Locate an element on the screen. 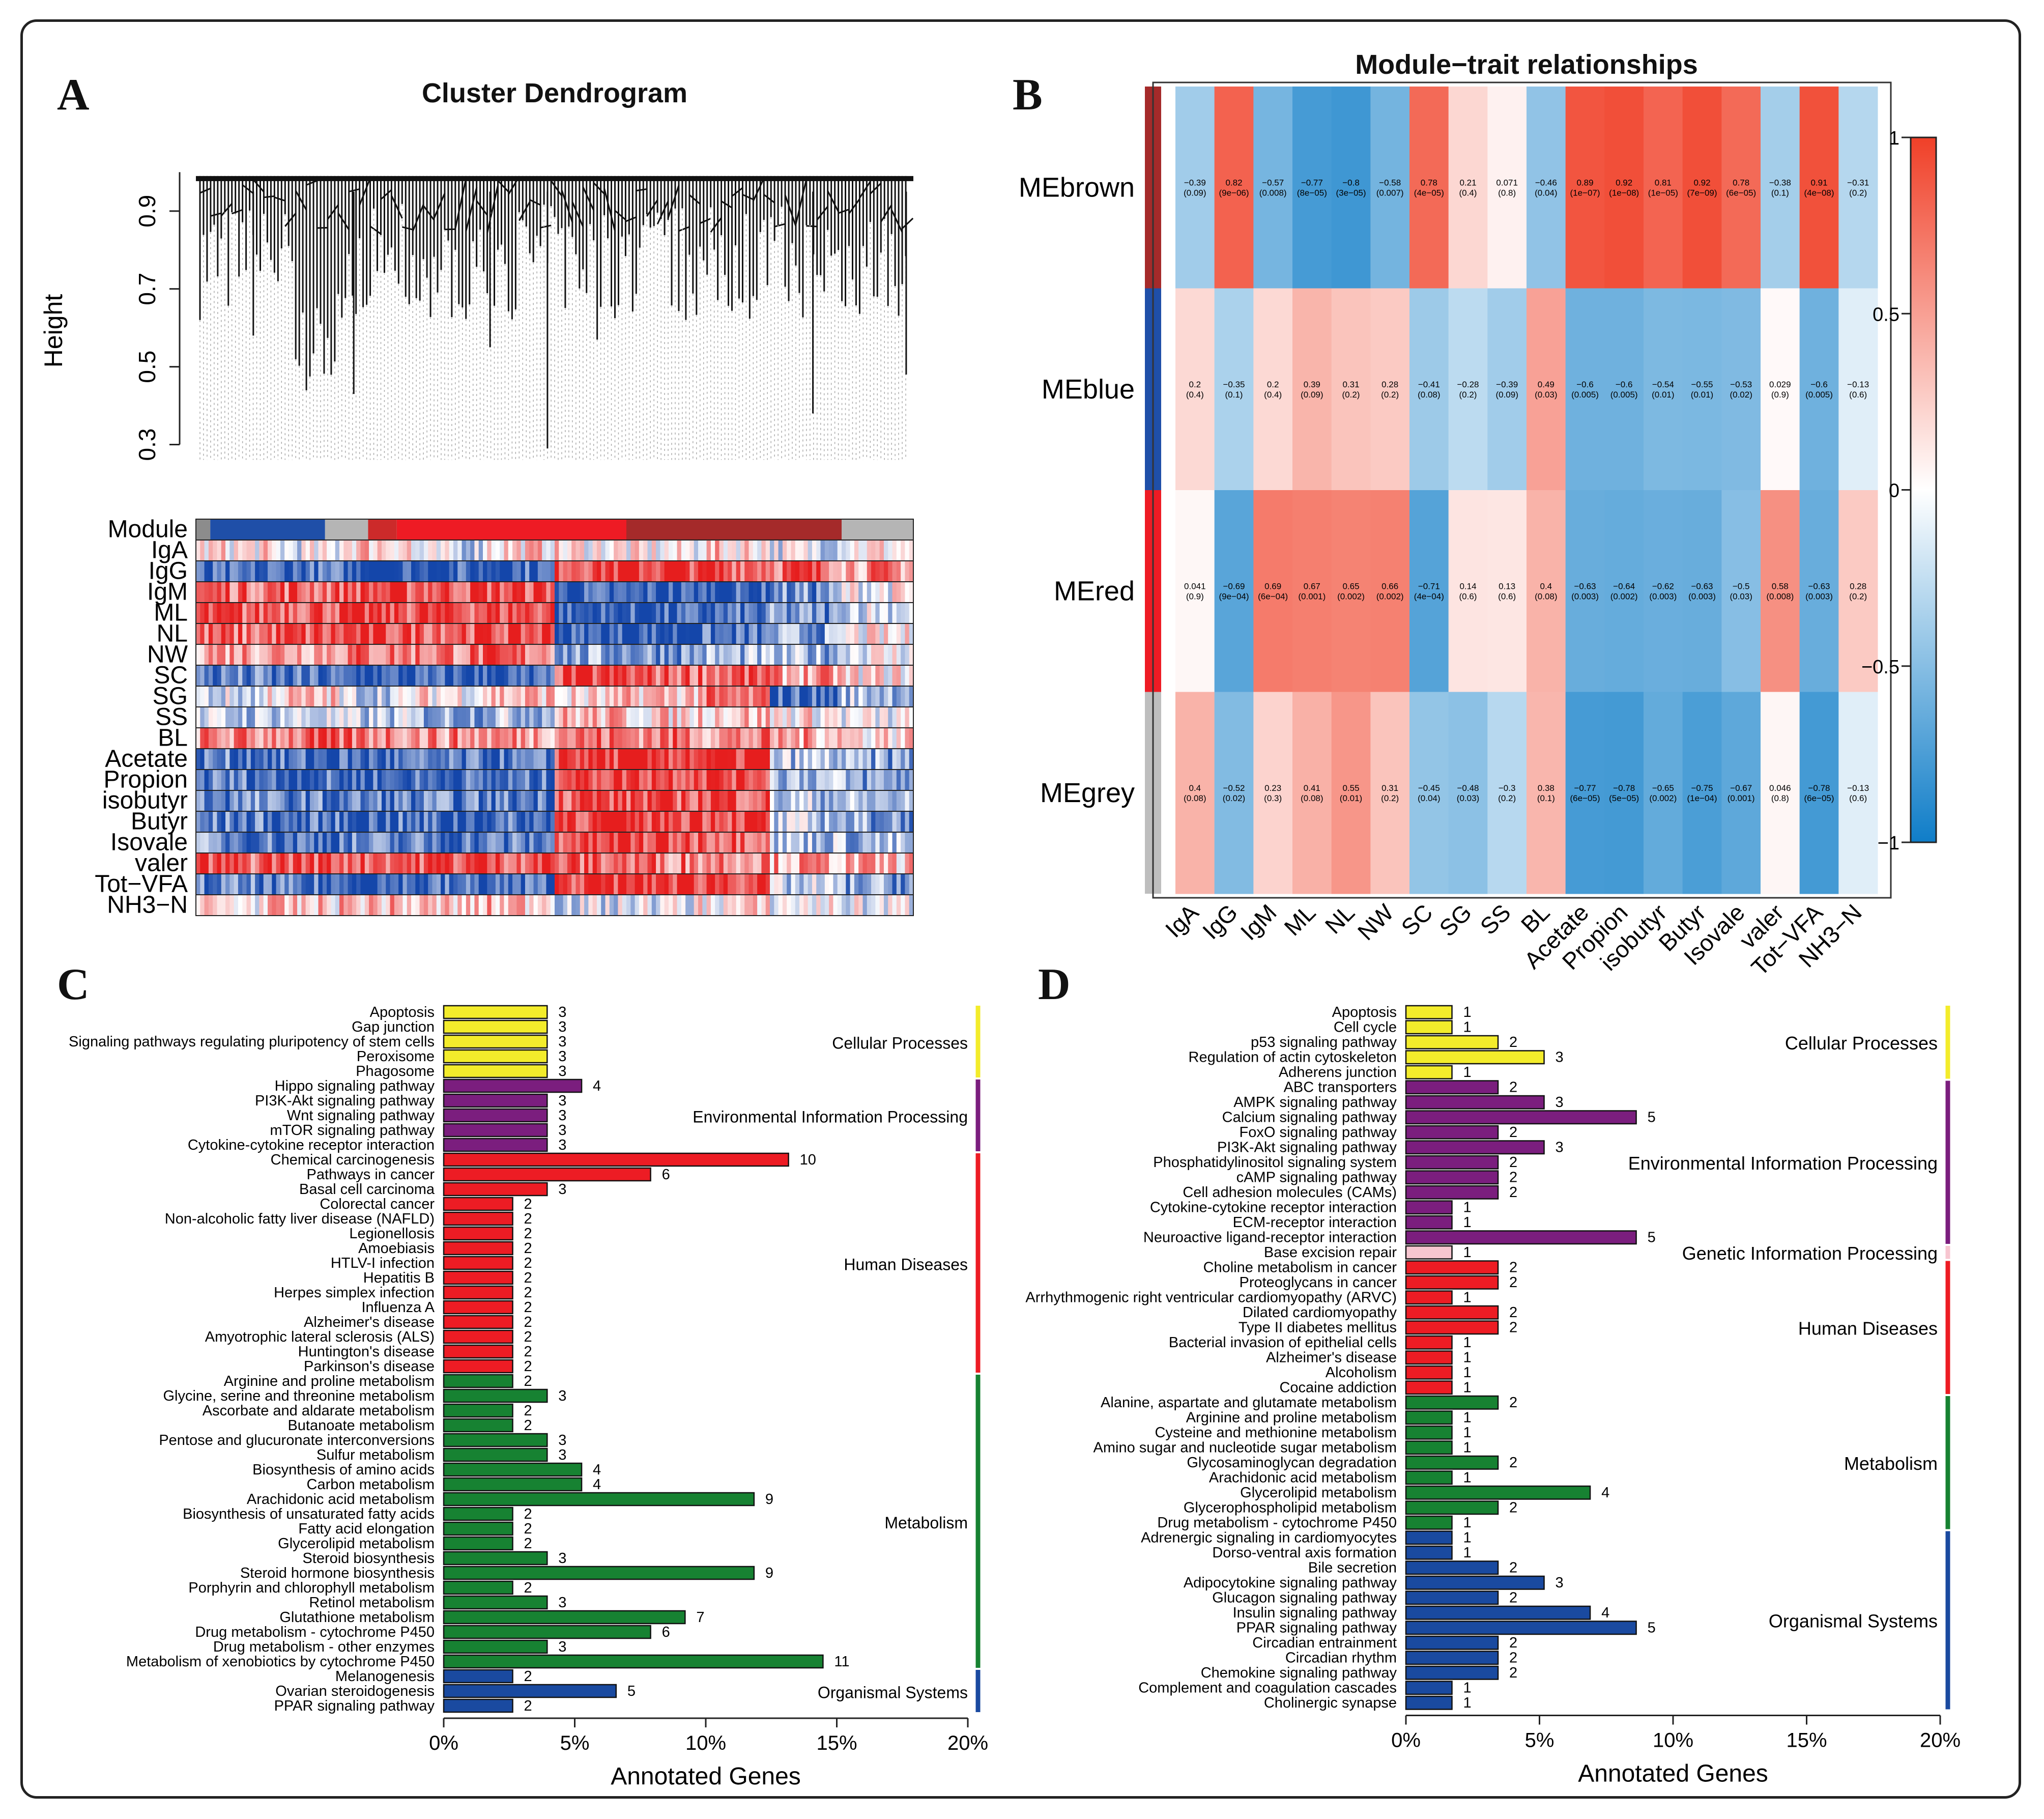 The width and height of the screenshot is (2044, 1819). x-tick-label: 20% is located at coordinates (1940, 1741).